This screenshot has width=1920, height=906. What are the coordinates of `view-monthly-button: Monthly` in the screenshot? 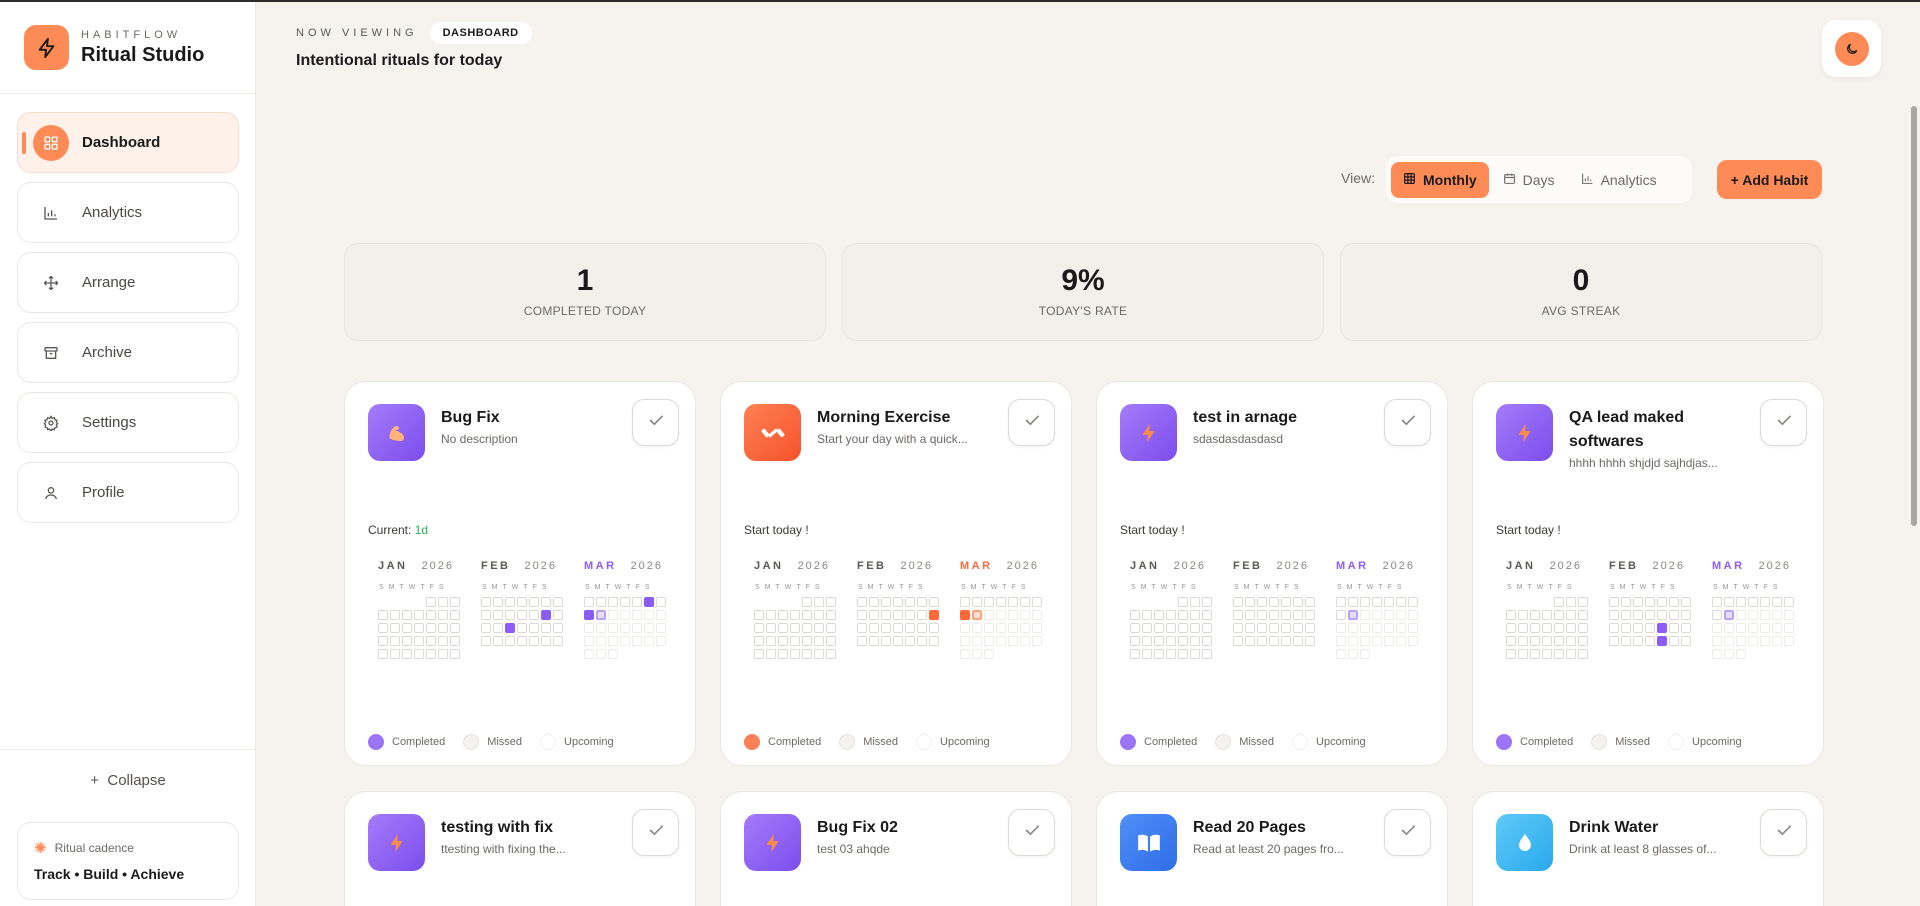 It's located at (1440, 179).